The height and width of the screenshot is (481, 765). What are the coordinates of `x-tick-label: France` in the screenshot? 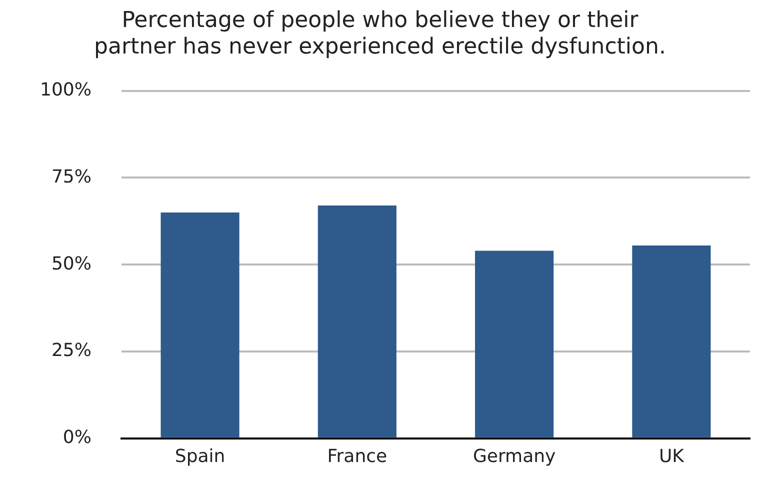 It's located at (357, 456).